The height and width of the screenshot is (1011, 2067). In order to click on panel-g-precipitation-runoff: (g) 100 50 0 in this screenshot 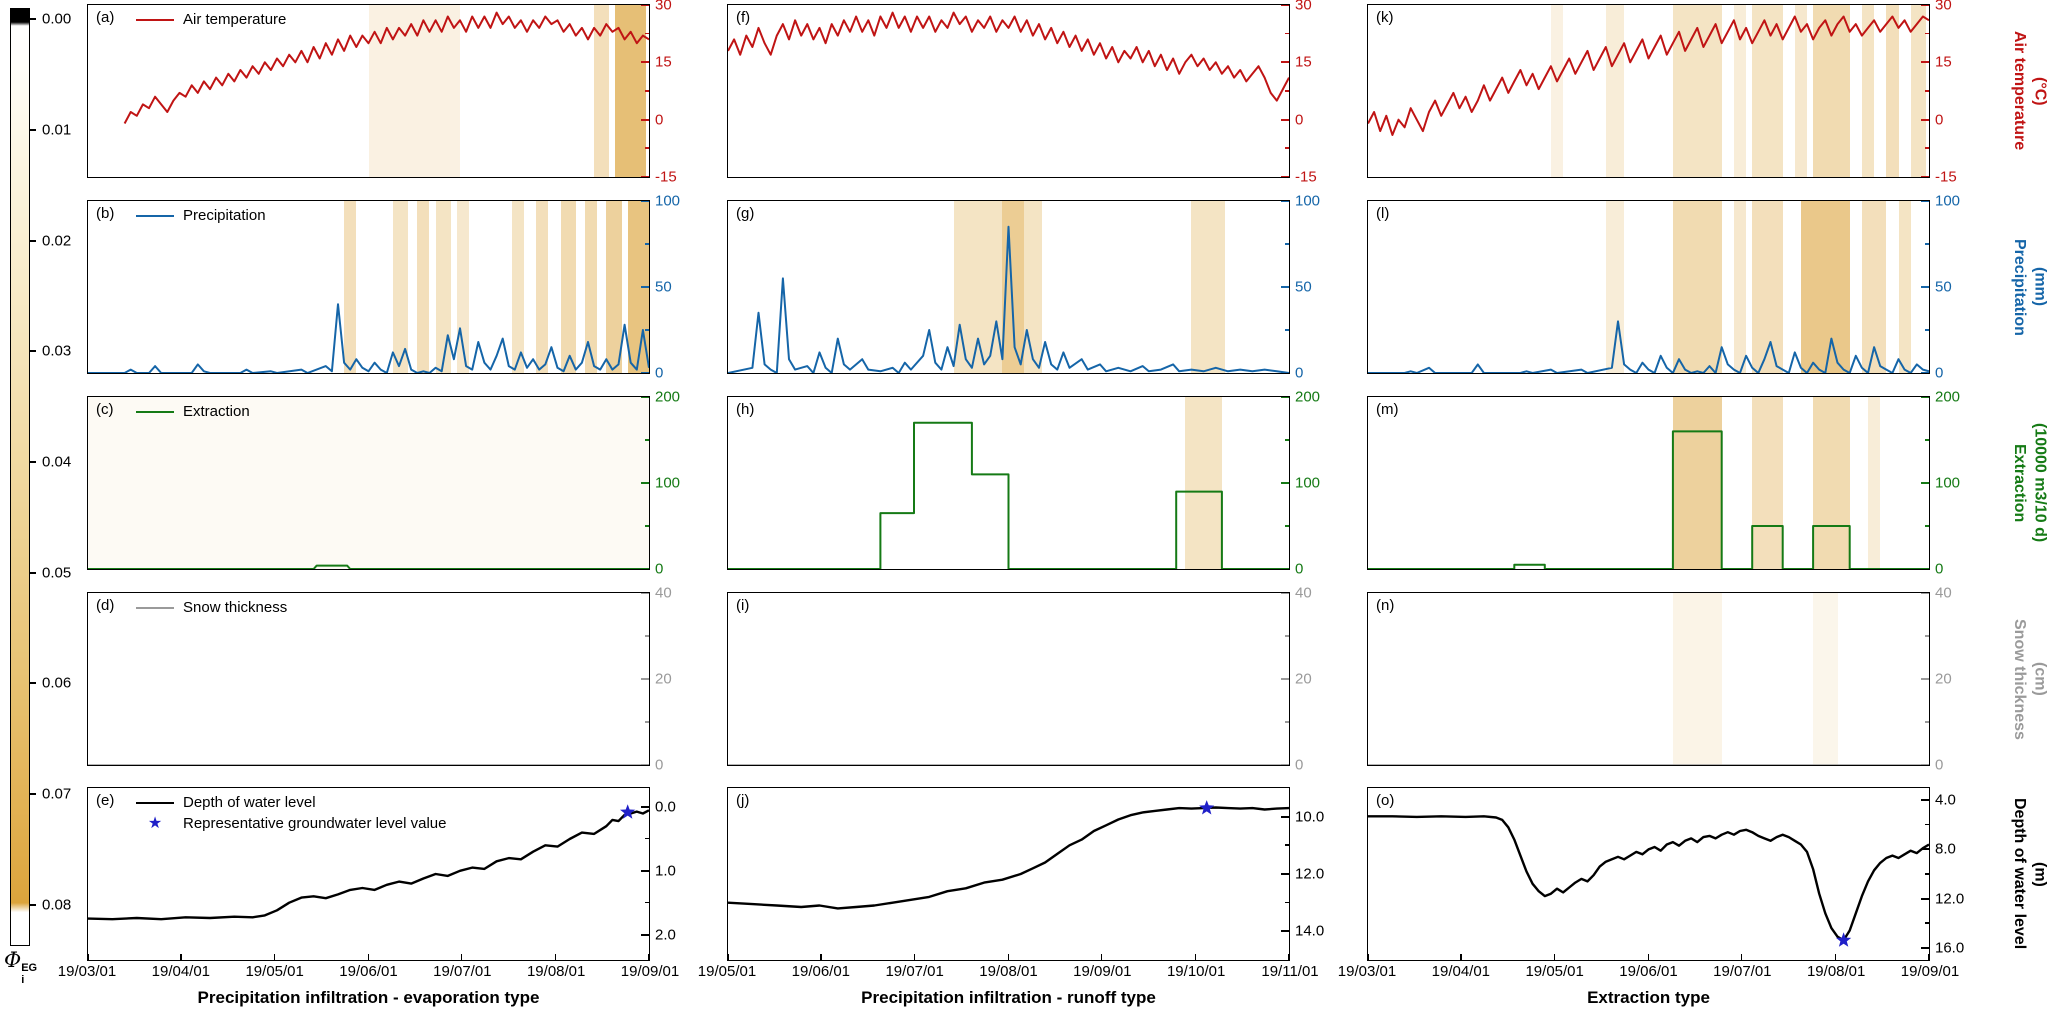, I will do `click(1023, 287)`.